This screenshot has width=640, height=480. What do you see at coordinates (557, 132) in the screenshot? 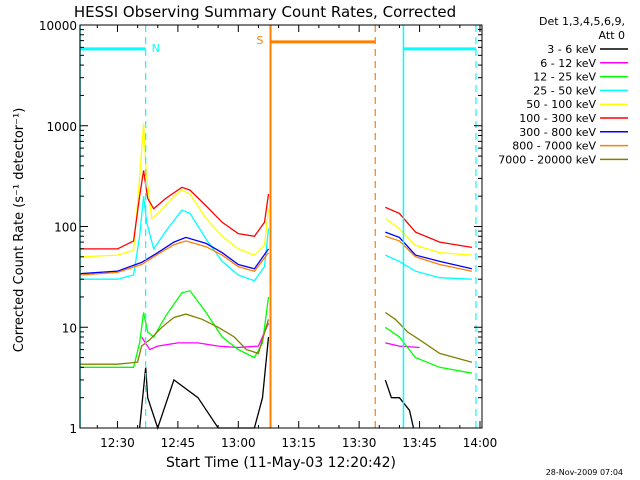
I see `legend-label: 300 - 800 keV` at bounding box center [557, 132].